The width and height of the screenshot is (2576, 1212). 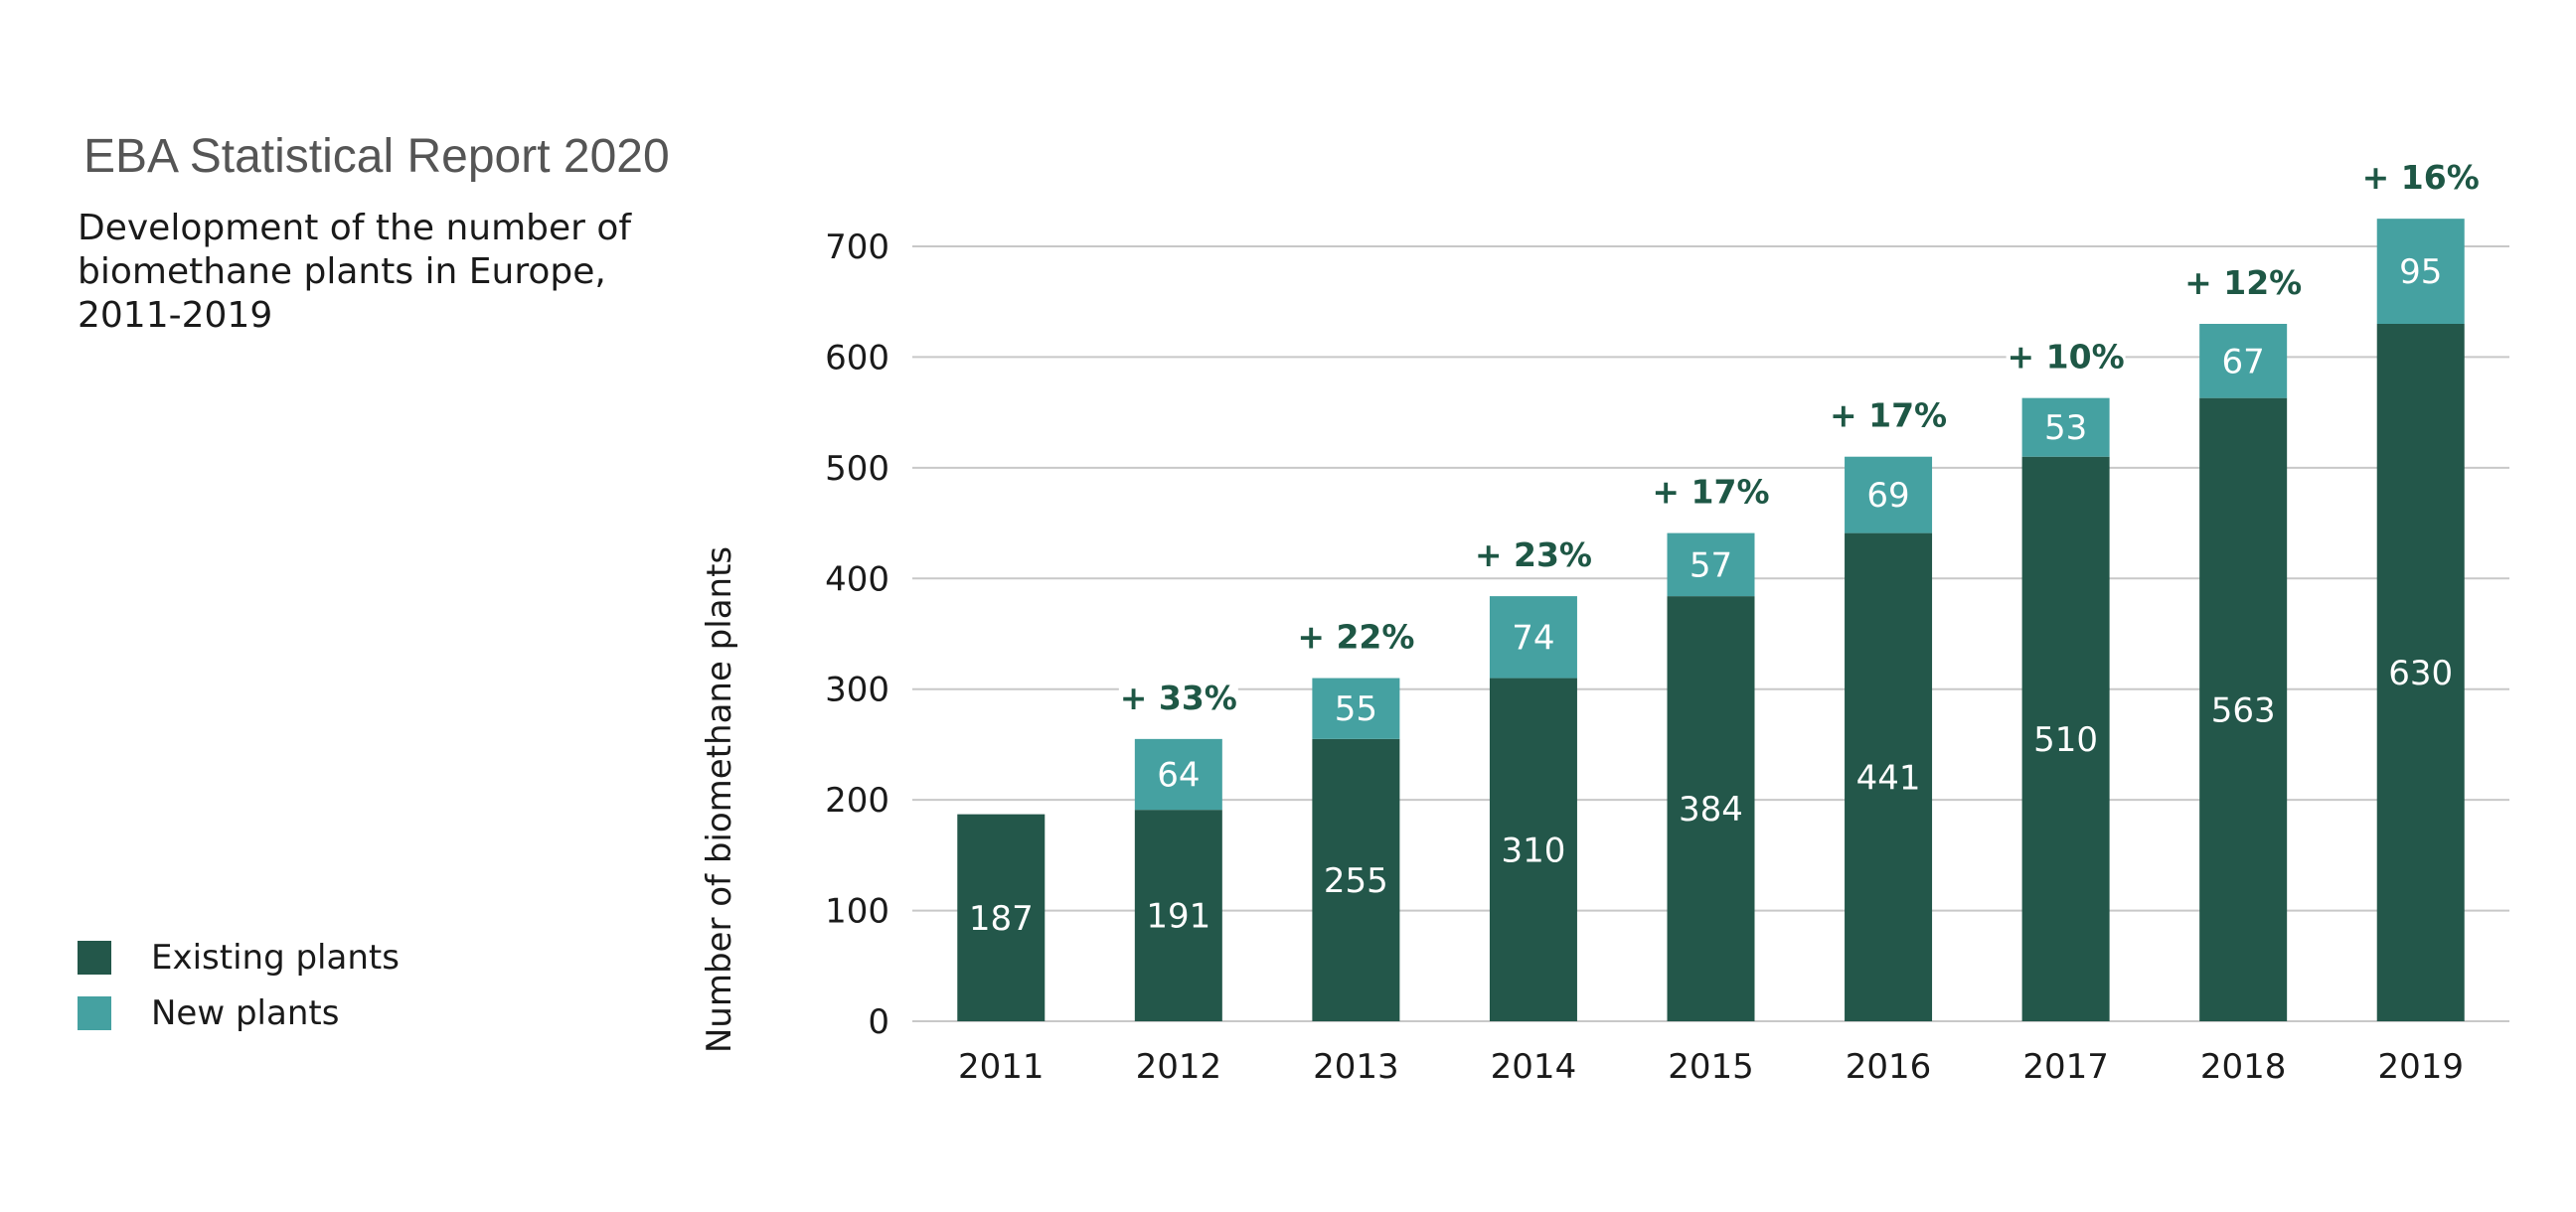 I want to click on data-label-existing: 255, so click(x=1356, y=881).